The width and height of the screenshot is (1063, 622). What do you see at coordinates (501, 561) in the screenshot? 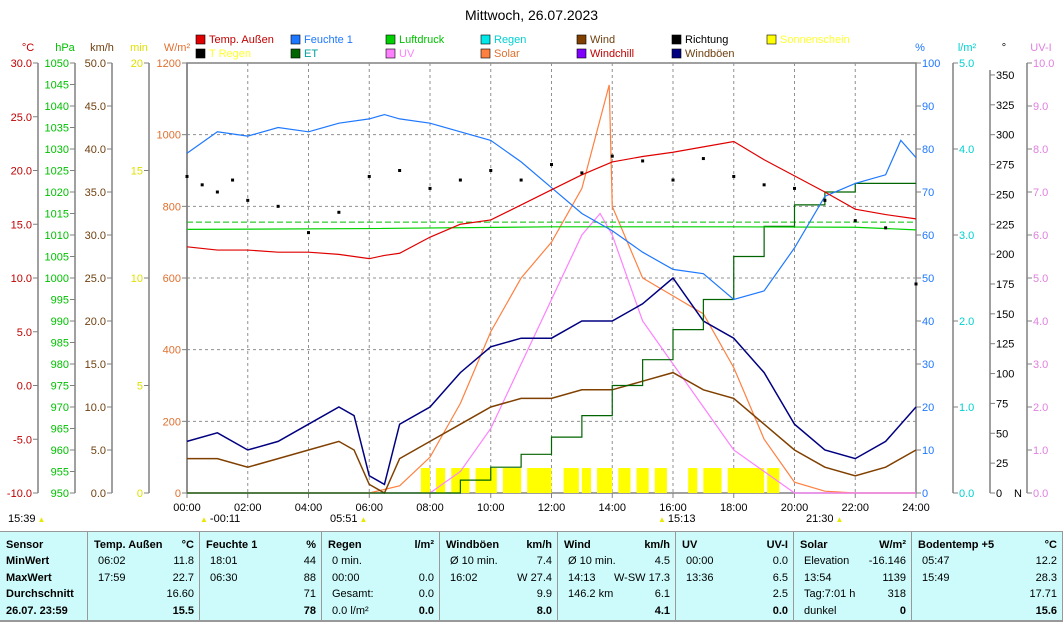
I see `table-row: Ø 10 min. 7.4` at bounding box center [501, 561].